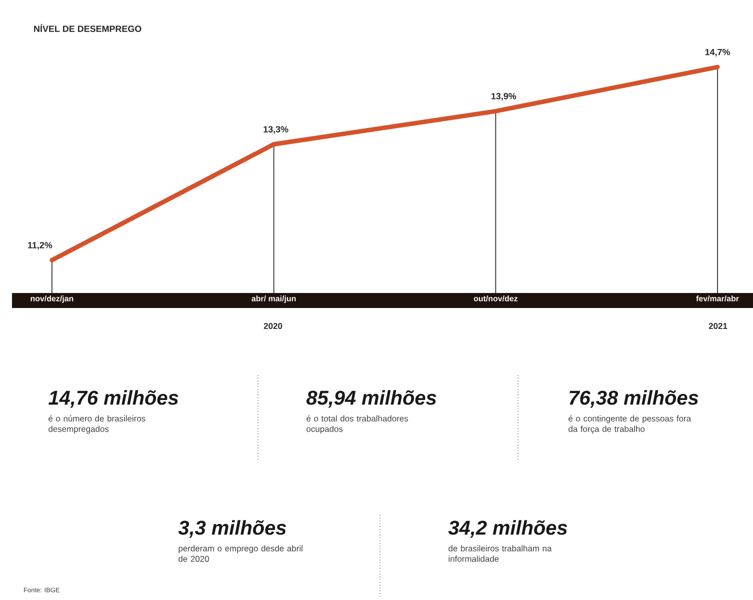 The image size is (753, 600). Describe the element at coordinates (40, 246) in the screenshot. I see `data-label: 11,2%` at that location.